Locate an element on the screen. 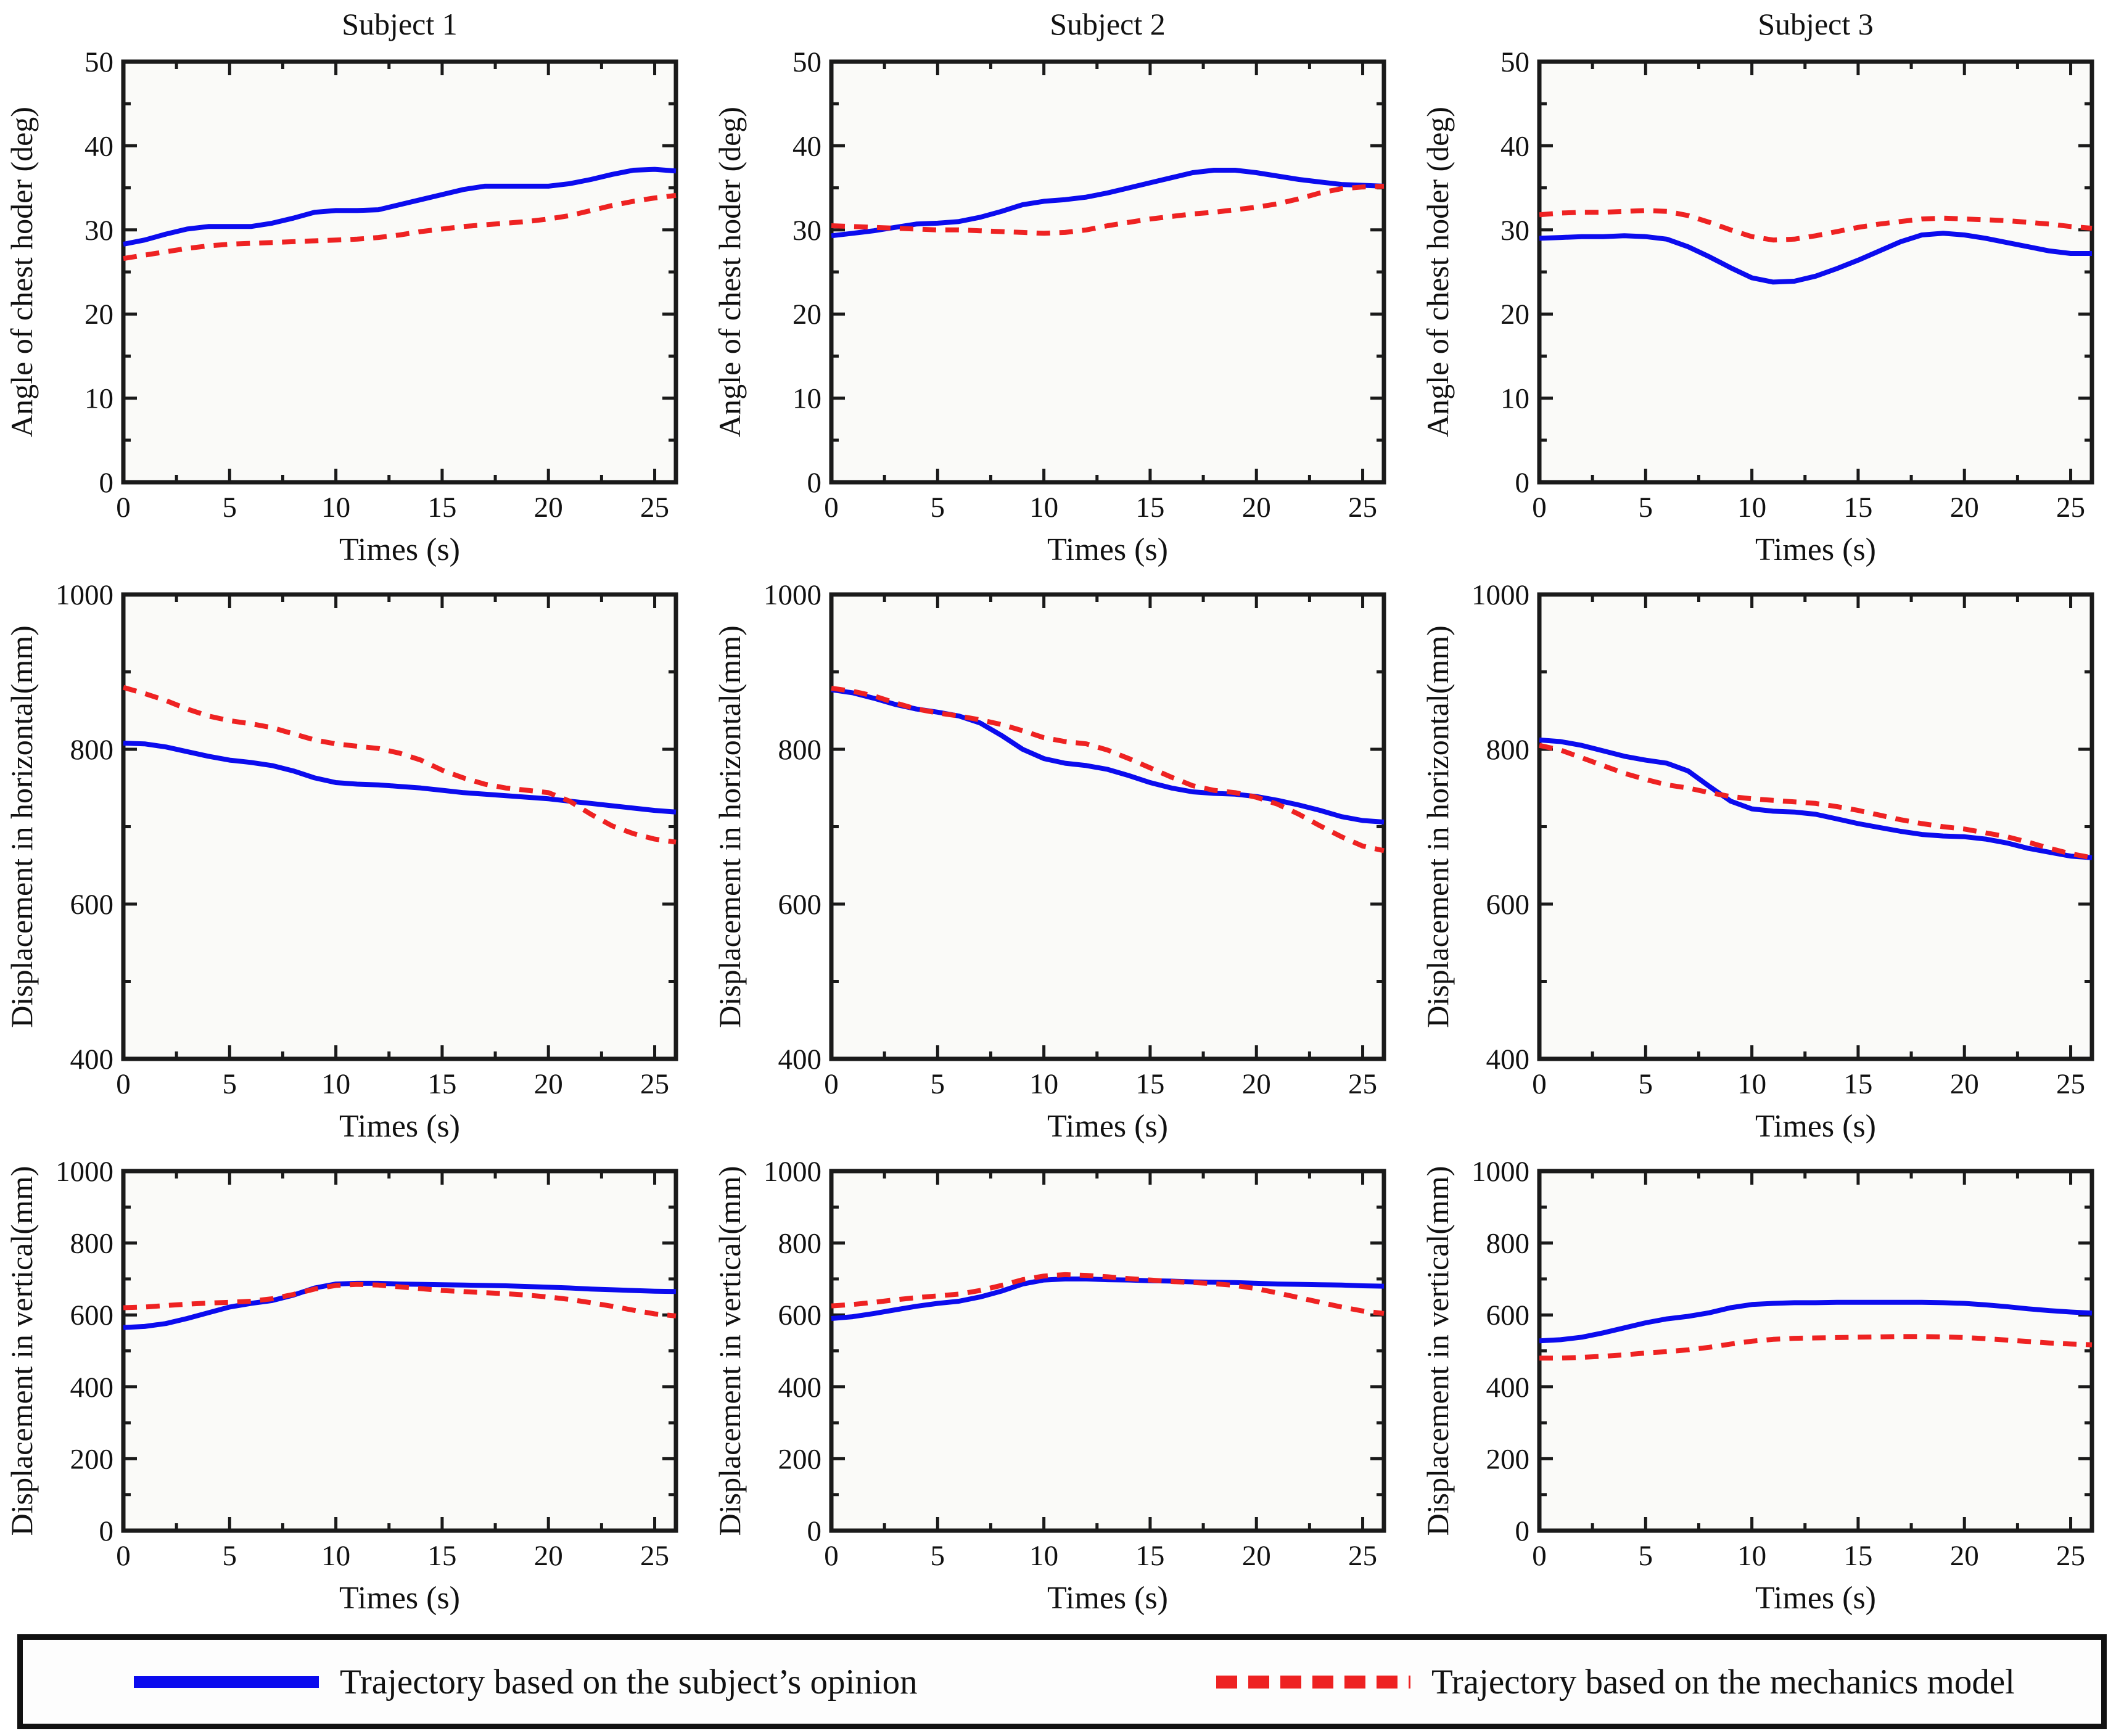  y-tick-label: 10 is located at coordinates (98, 399).